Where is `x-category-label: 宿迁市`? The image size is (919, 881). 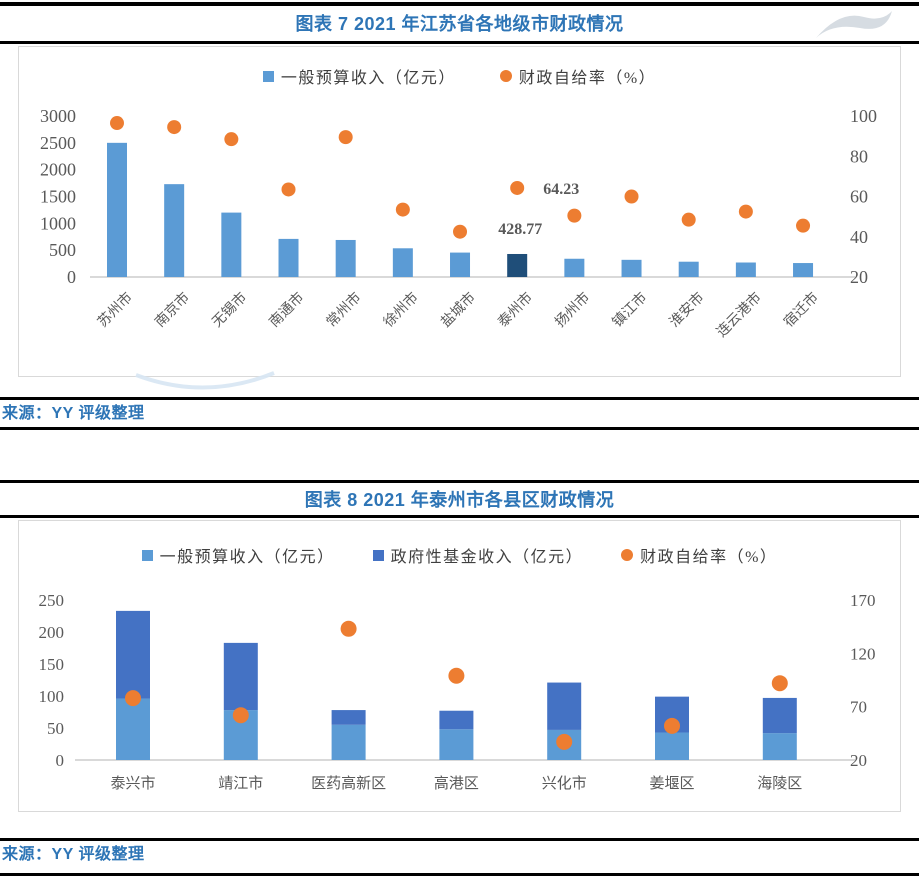
x-category-label: 宿迁市 is located at coordinates (801, 310).